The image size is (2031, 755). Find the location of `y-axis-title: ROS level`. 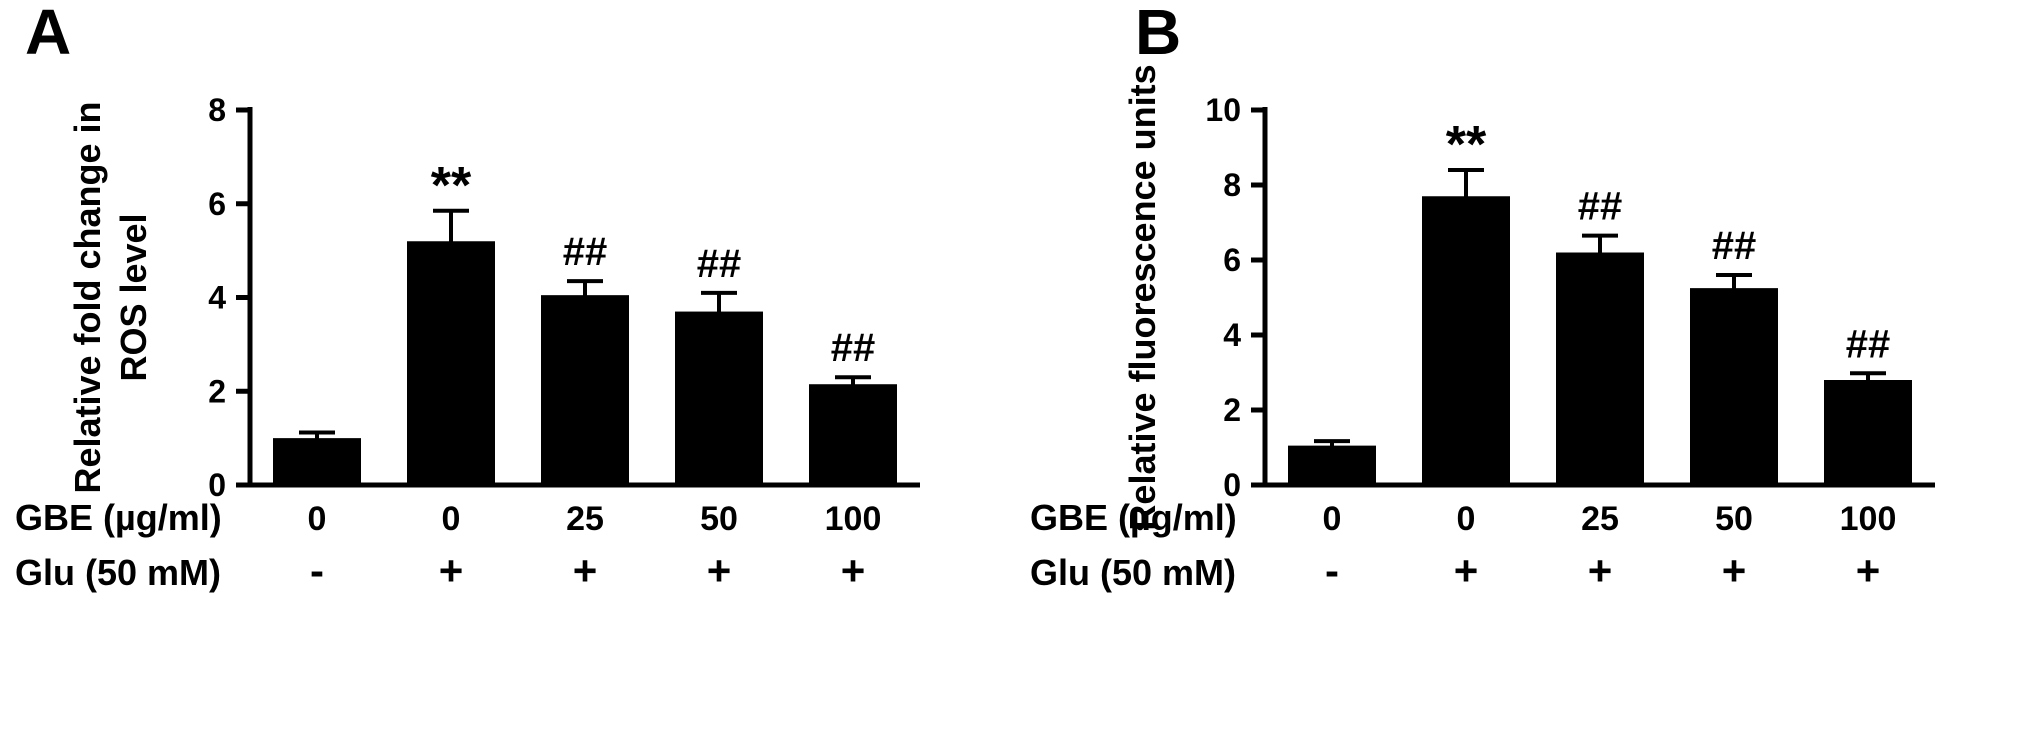

y-axis-title: ROS level is located at coordinates (133, 297).